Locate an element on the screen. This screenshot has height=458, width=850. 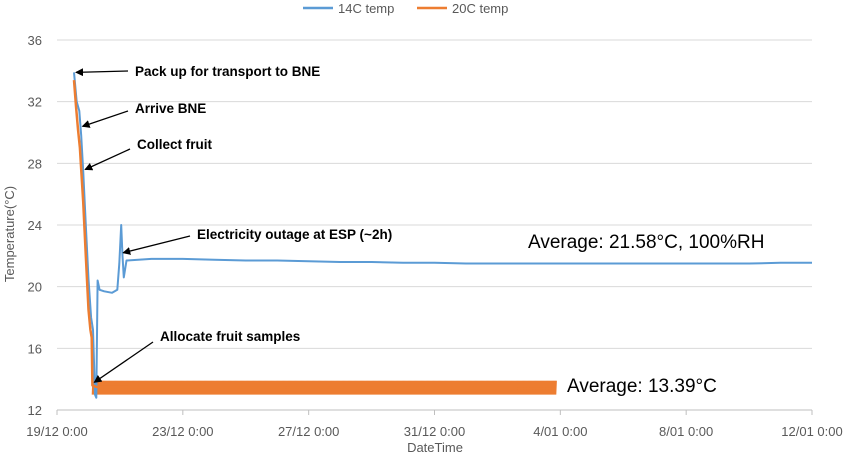
annotation-label: Electricity outage at ESP (~2h) is located at coordinates (294, 234).